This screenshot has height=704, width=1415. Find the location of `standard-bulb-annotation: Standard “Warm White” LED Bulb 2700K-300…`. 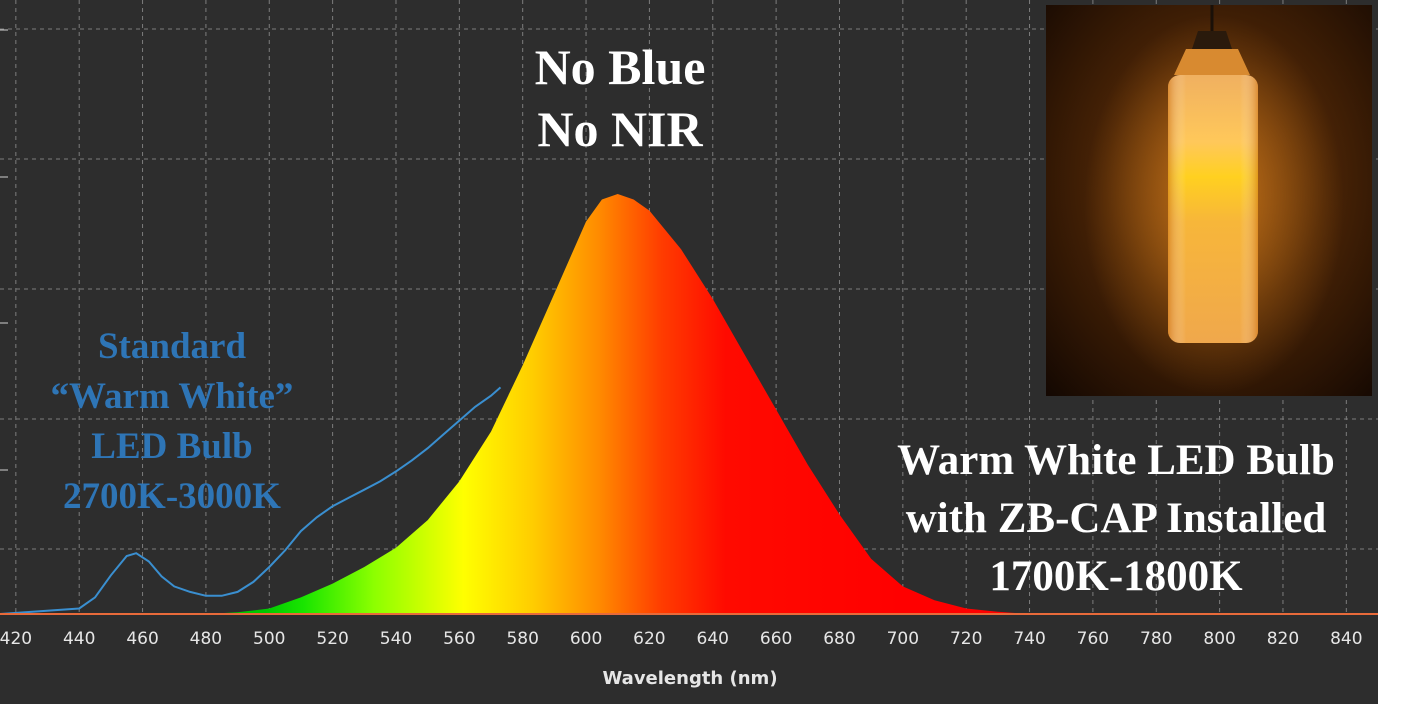

standard-bulb-annotation: Standard “Warm White” LED Bulb 2700K-300… is located at coordinates (172, 422).